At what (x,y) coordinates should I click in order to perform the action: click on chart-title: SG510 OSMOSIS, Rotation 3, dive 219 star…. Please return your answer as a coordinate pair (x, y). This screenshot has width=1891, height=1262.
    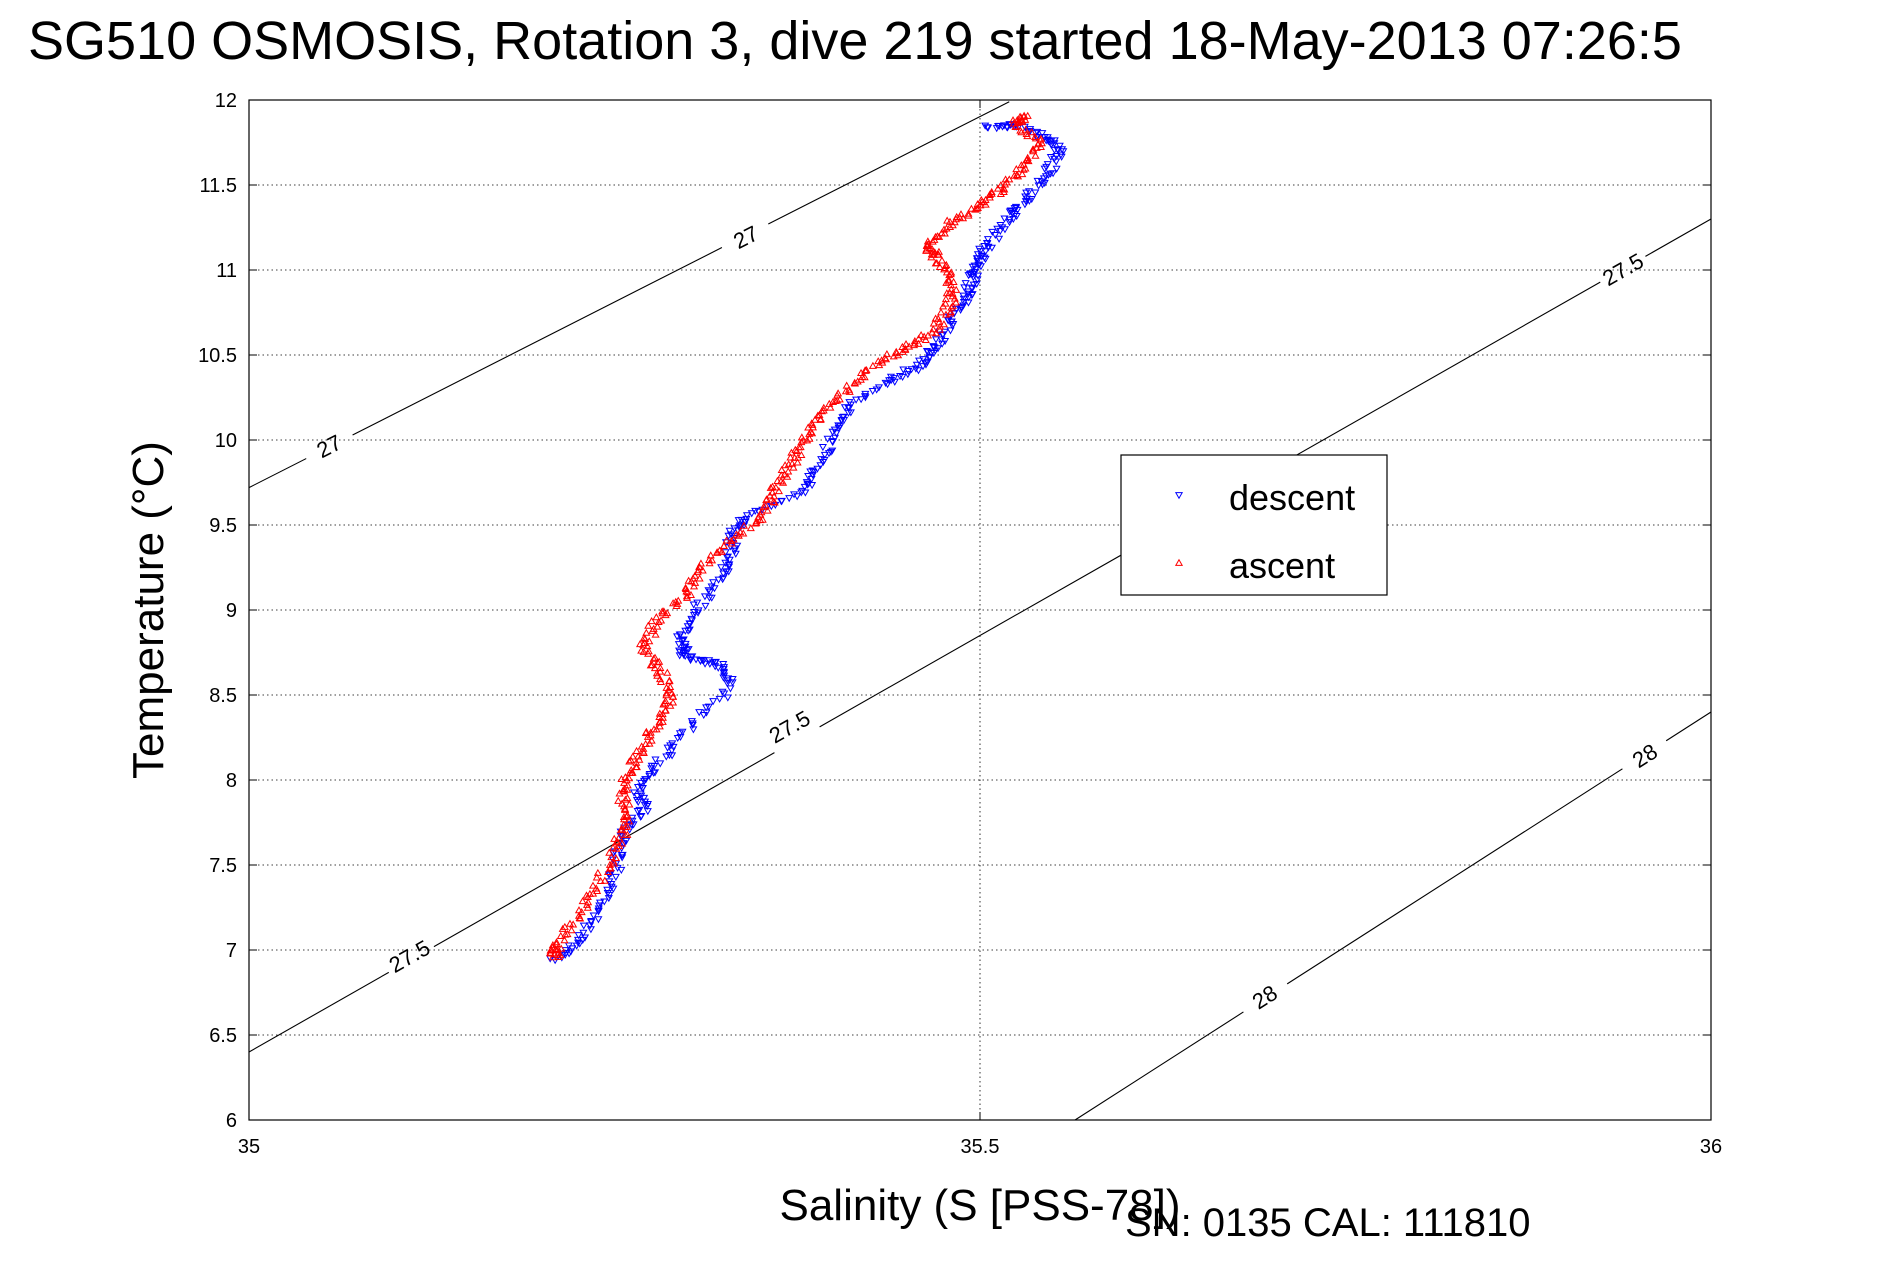
    Looking at the image, I should click on (855, 41).